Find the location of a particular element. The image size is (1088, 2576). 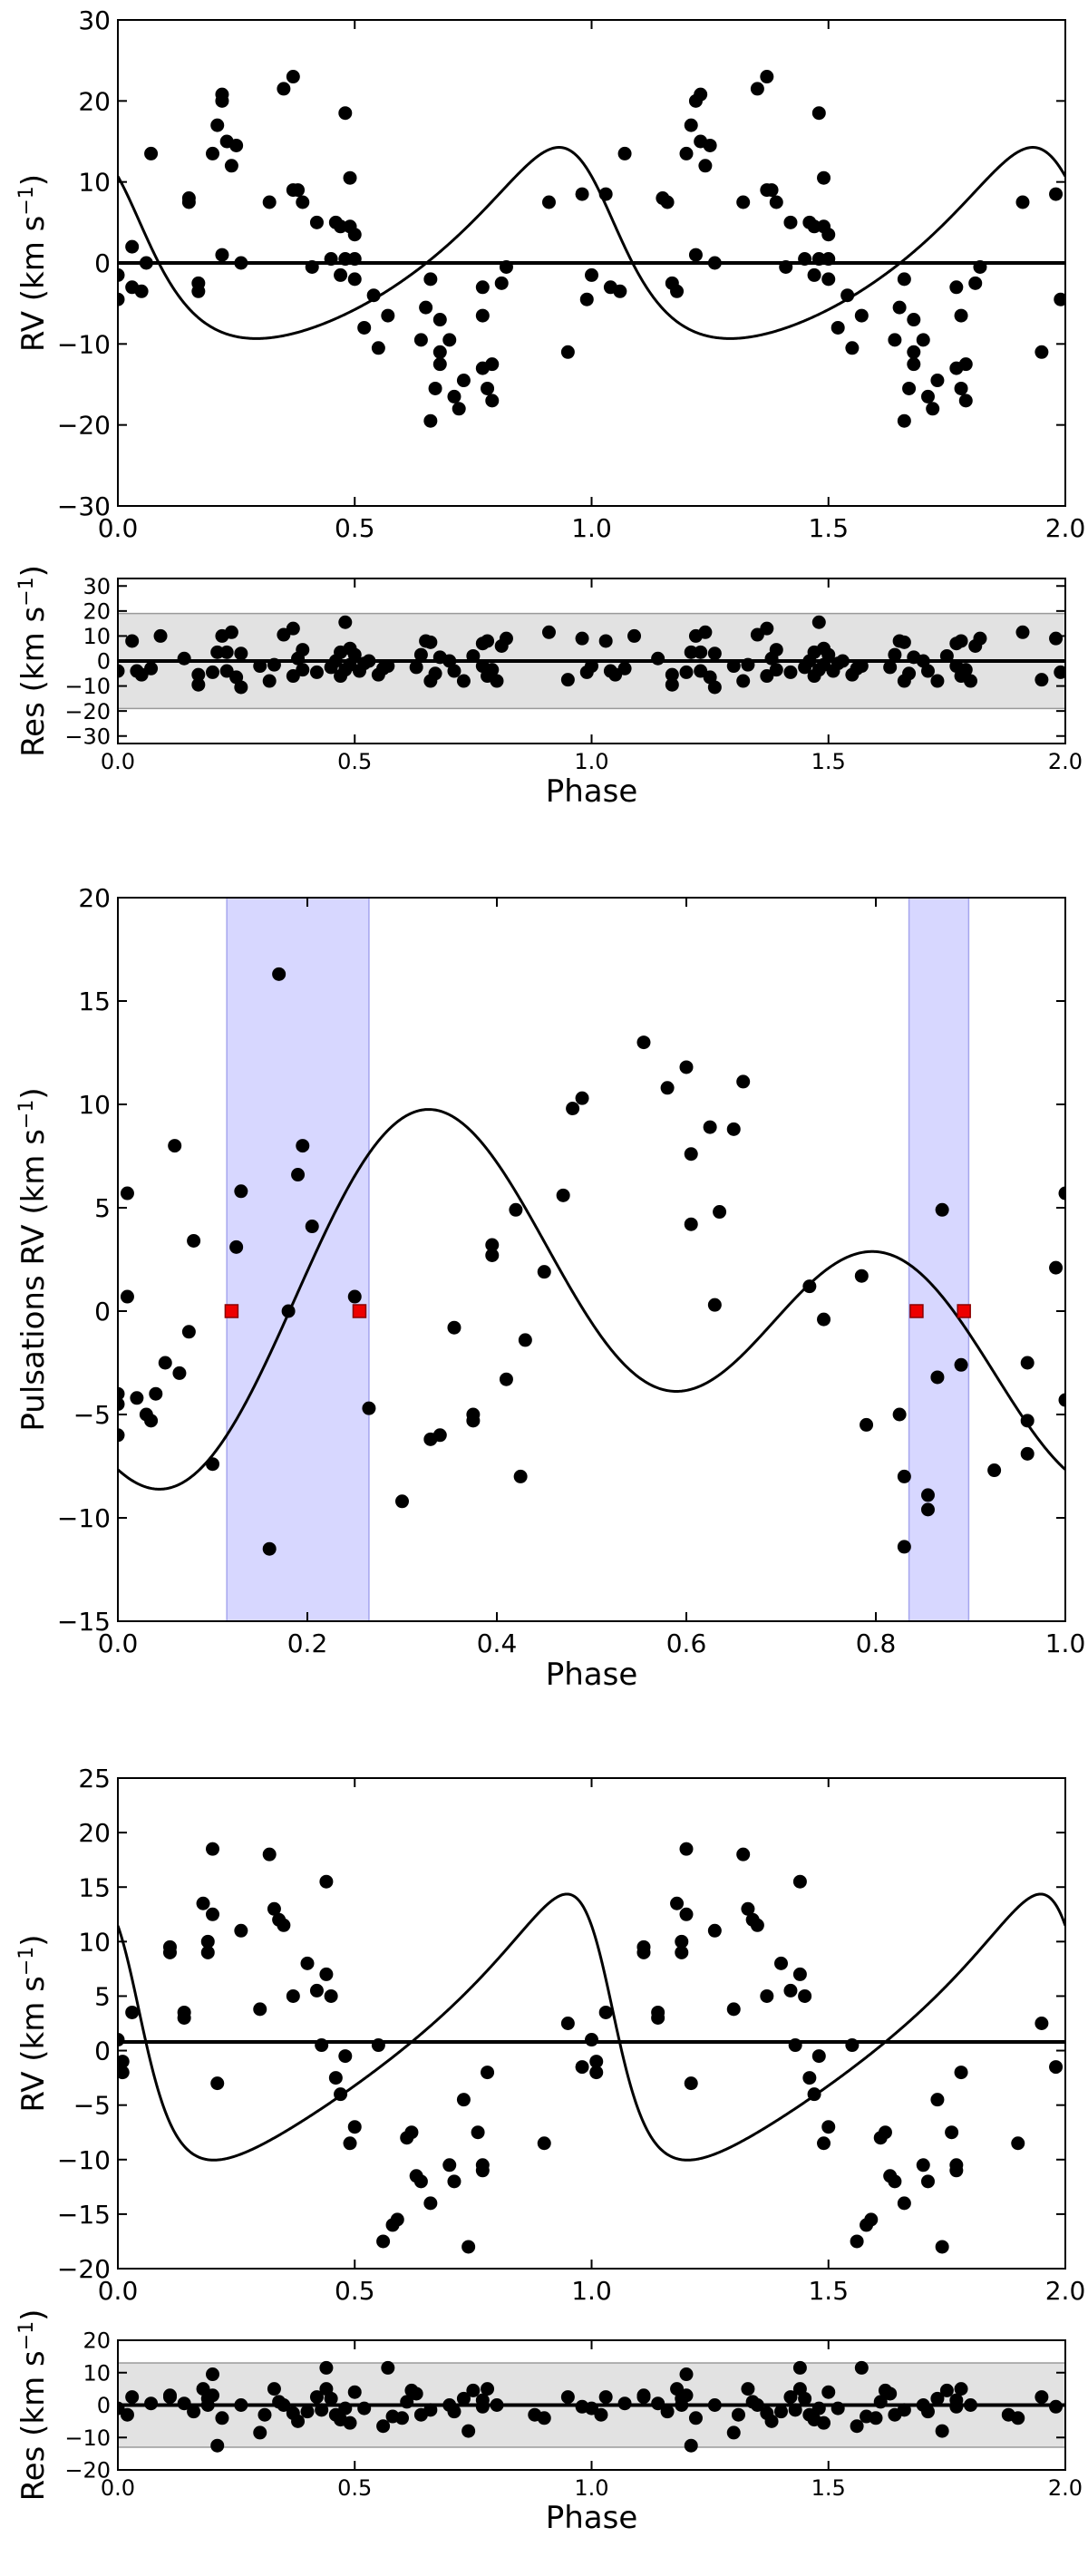

x-tick-label: 0.6 is located at coordinates (686, 1643).